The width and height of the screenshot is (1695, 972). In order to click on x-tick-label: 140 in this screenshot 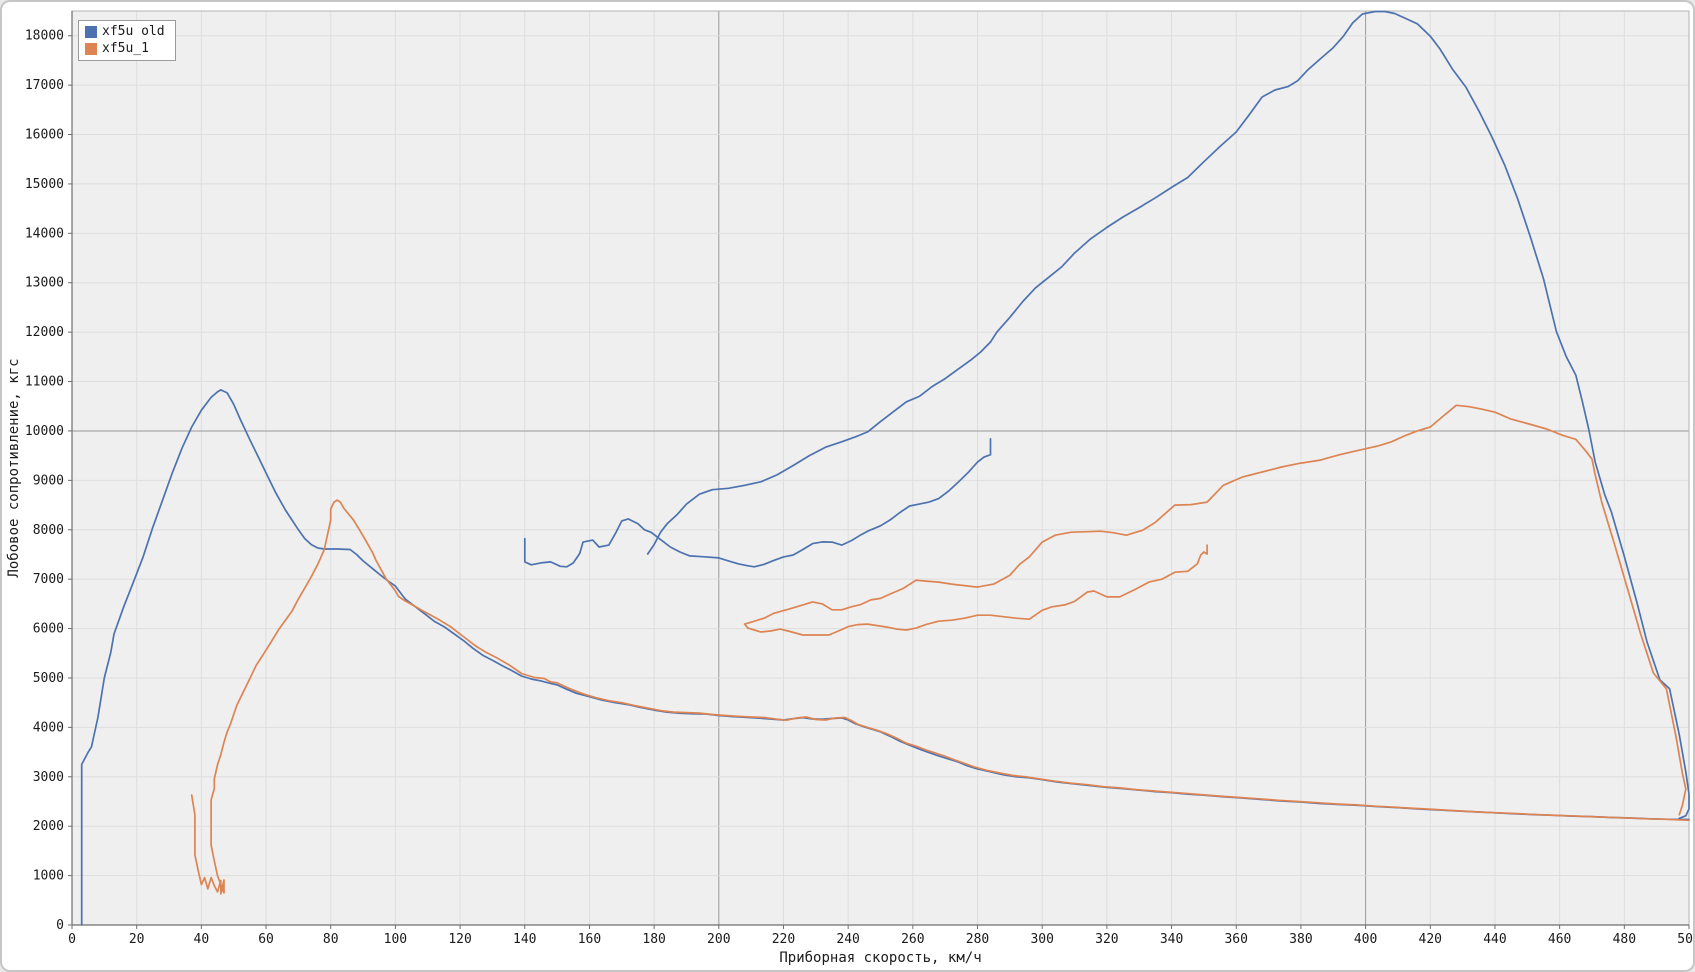, I will do `click(524, 939)`.